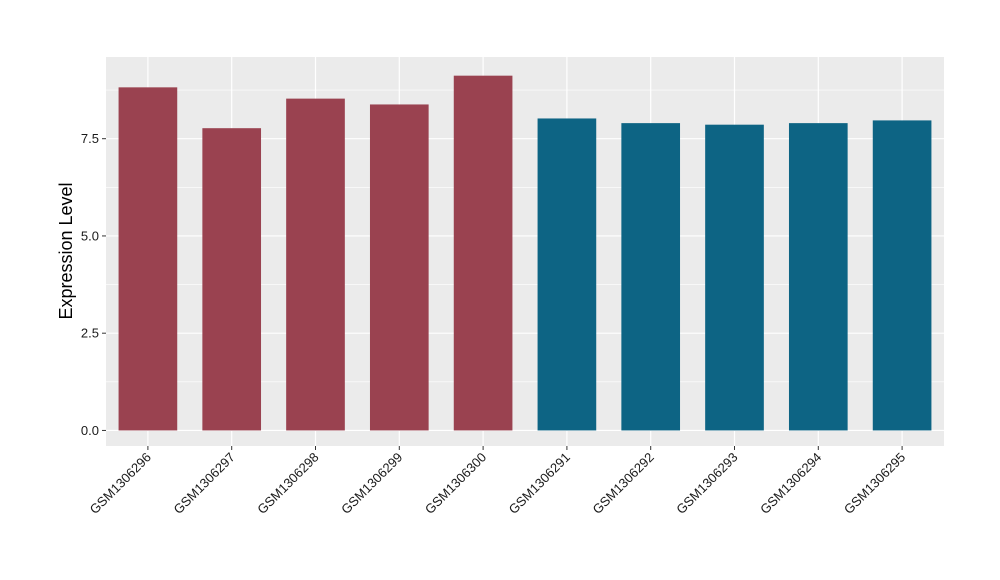 The image size is (1000, 580). Describe the element at coordinates (622, 483) in the screenshot. I see `x-tick-label: GSM1306292` at that location.